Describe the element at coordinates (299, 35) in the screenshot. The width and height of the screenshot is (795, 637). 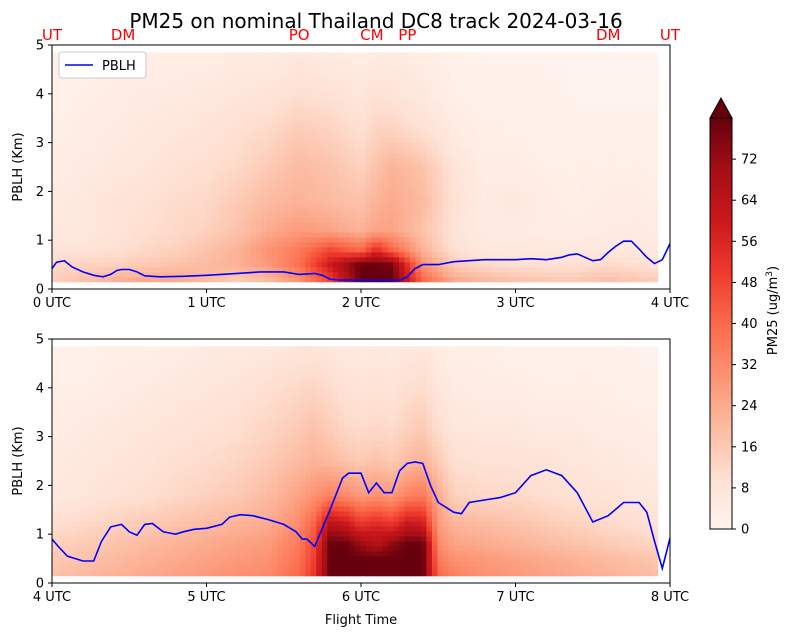
I see `station-label: PO` at that location.